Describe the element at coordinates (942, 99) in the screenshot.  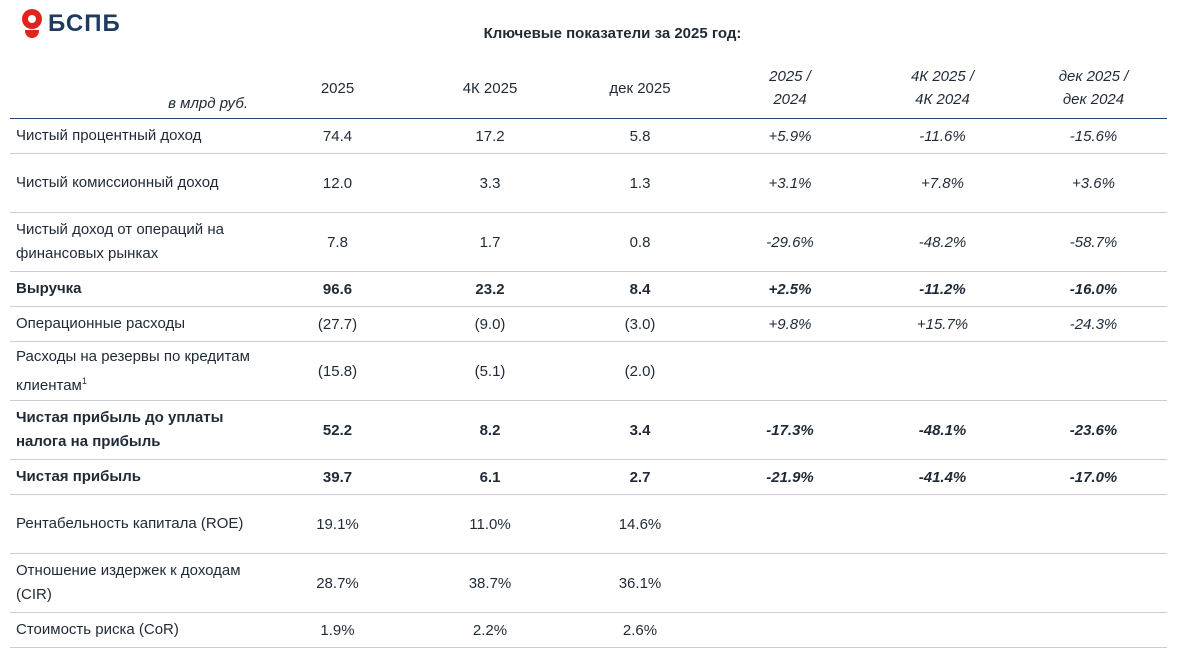
I see `header-line: 4К 2024` at that location.